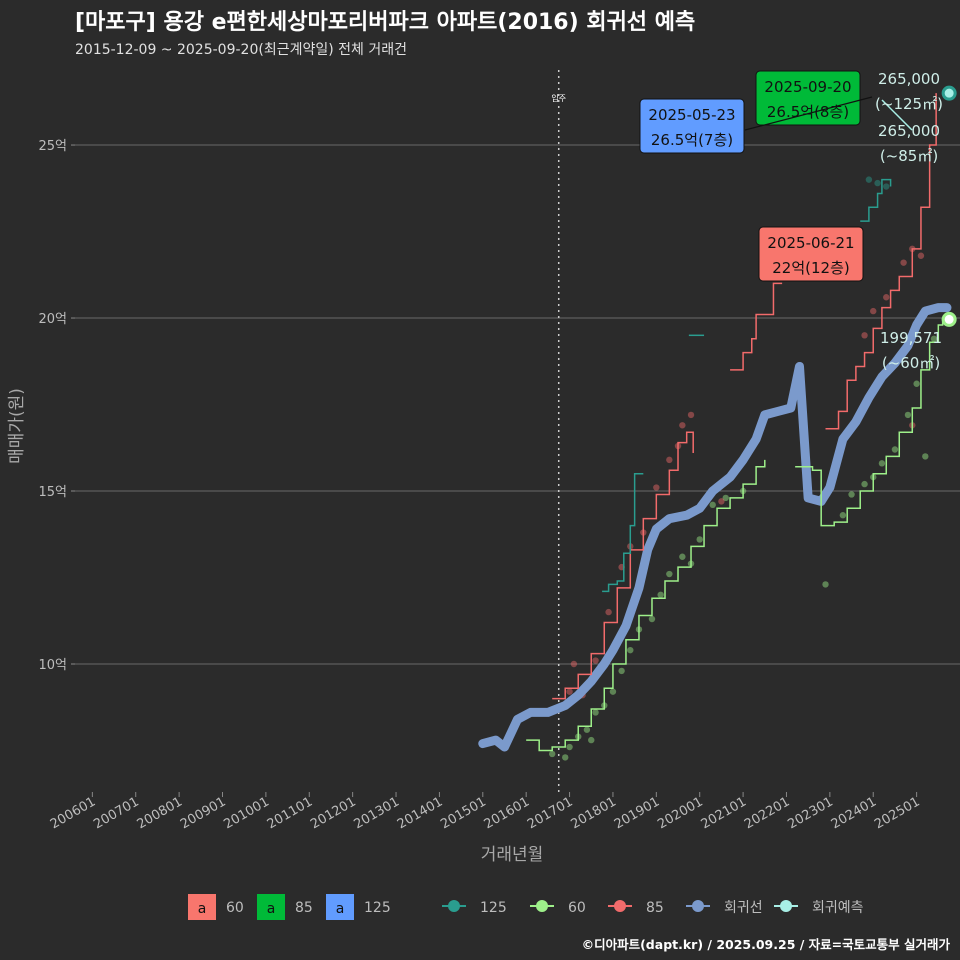 The width and height of the screenshot is (960, 960). I want to click on end-value-labels: 265,000 (~125㎡) 265,000 (~85㎡) 199,571 (~60㎡), so click(909, 221).